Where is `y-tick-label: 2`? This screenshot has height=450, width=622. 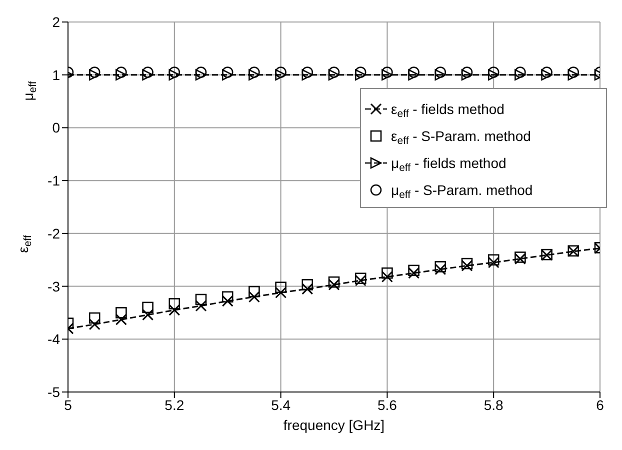 y-tick-label: 2 is located at coordinates (56, 22).